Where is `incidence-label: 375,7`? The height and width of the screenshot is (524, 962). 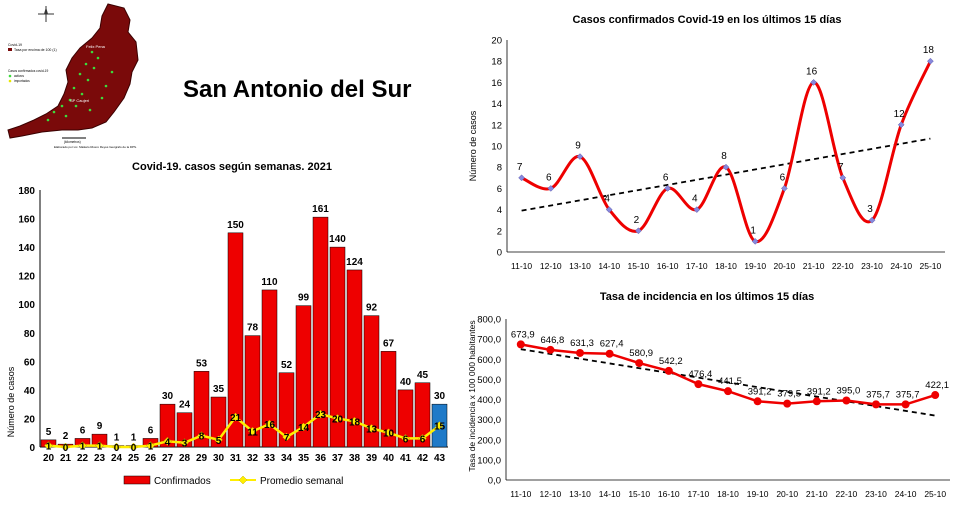
incidence-label: 375,7 is located at coordinates (908, 394).